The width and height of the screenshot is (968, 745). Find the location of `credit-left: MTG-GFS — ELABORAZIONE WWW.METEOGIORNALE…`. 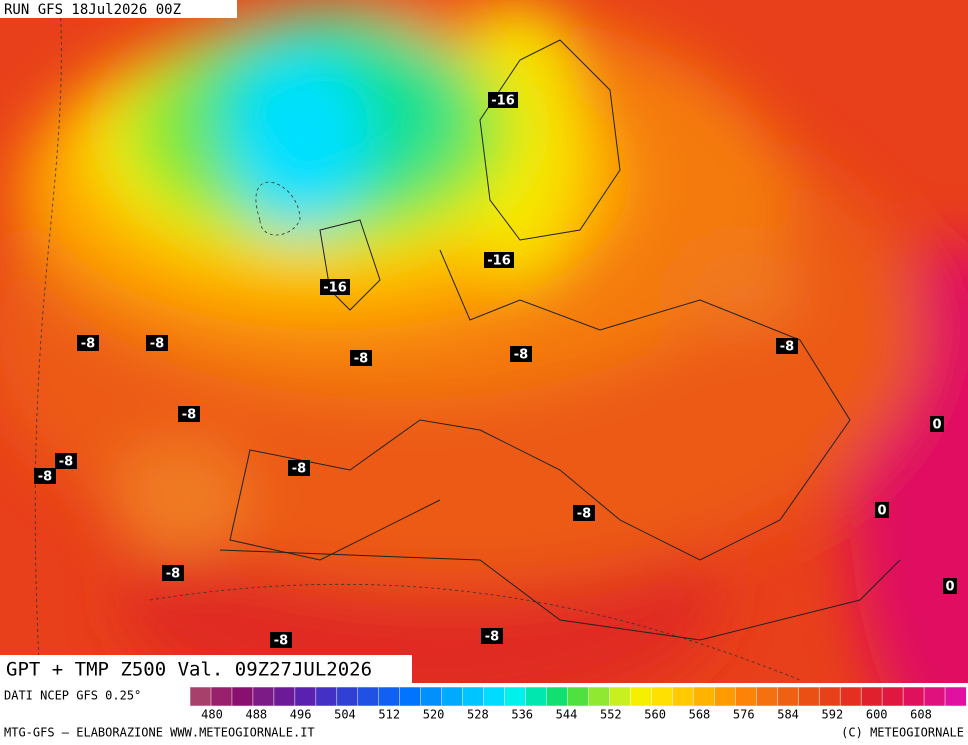

credit-left: MTG-GFS — ELABORAZIONE WWW.METEOGIORNALE… is located at coordinates (159, 733).